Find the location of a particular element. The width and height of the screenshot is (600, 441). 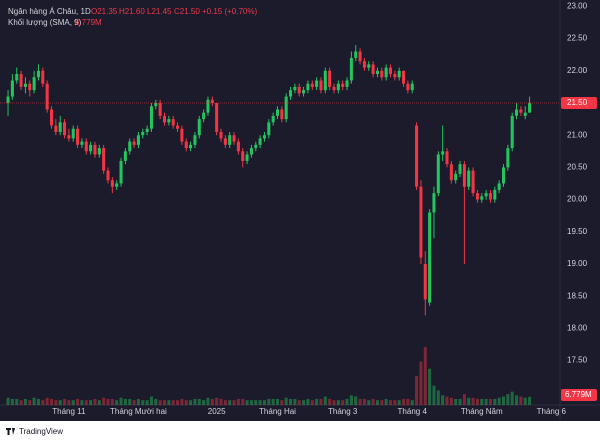

y-tick-label: 18.50 is located at coordinates (577, 295).